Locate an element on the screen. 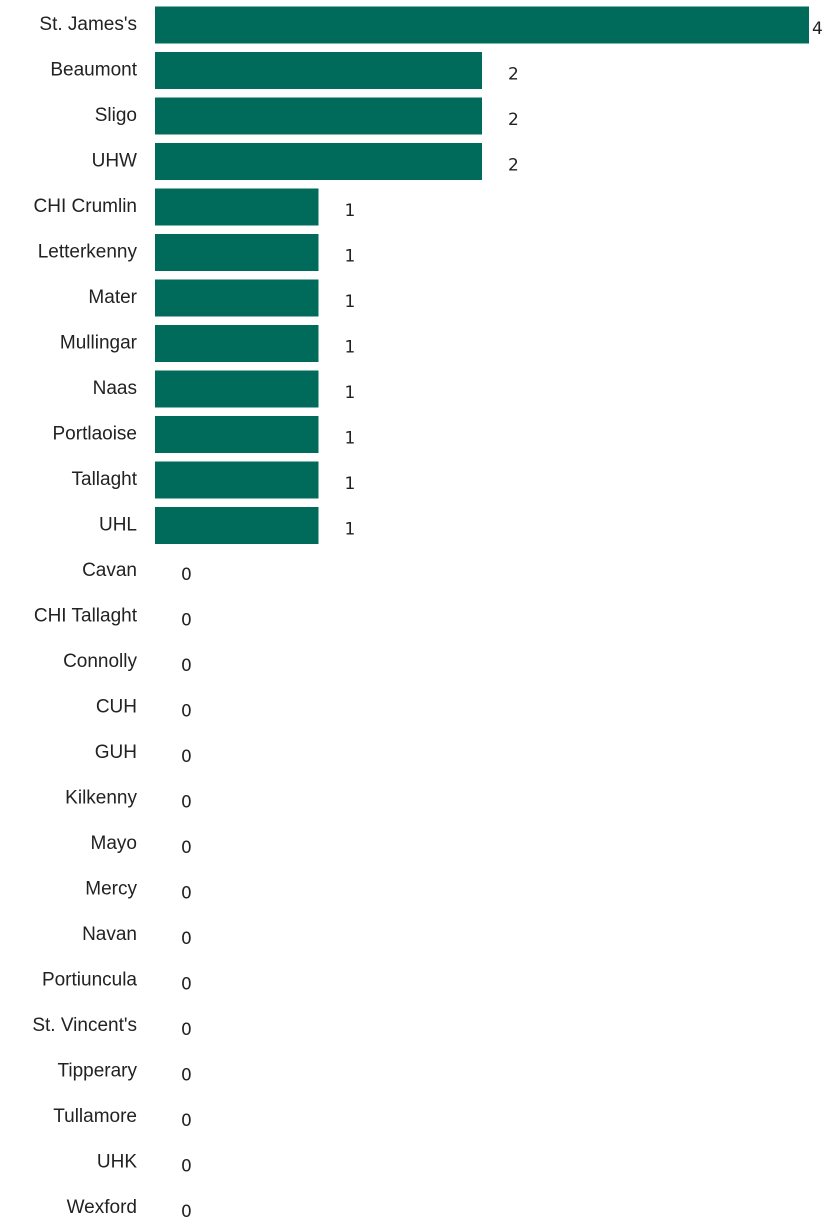 Image resolution: width=822 pixels, height=1225 pixels. category-label: Kilkenny is located at coordinates (101, 798).